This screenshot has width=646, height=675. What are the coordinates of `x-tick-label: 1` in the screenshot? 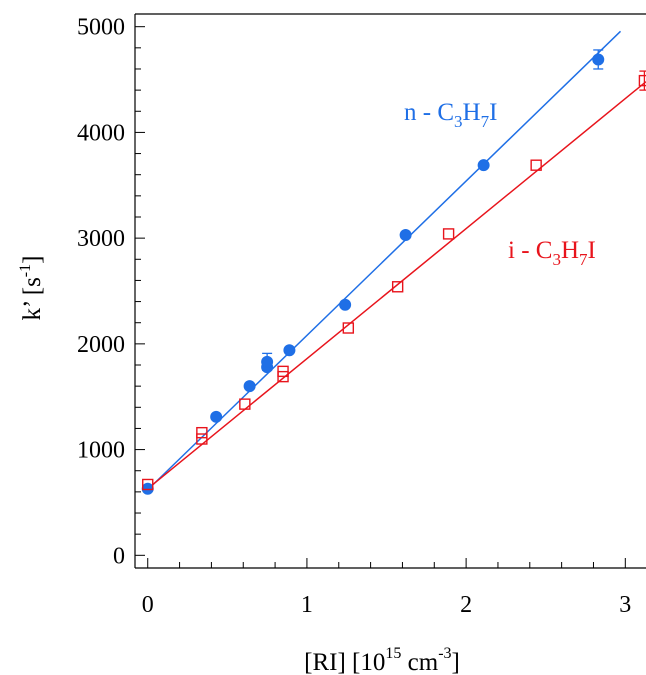 It's located at (307, 605).